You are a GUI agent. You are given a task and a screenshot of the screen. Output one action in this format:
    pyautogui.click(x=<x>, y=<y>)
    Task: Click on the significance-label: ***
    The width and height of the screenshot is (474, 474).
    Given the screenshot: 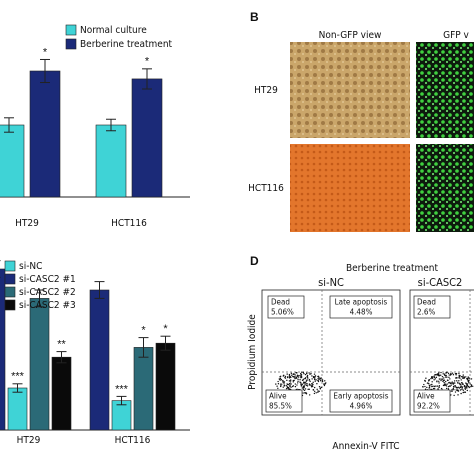 What is the action you would take?
    pyautogui.click(x=122, y=389)
    